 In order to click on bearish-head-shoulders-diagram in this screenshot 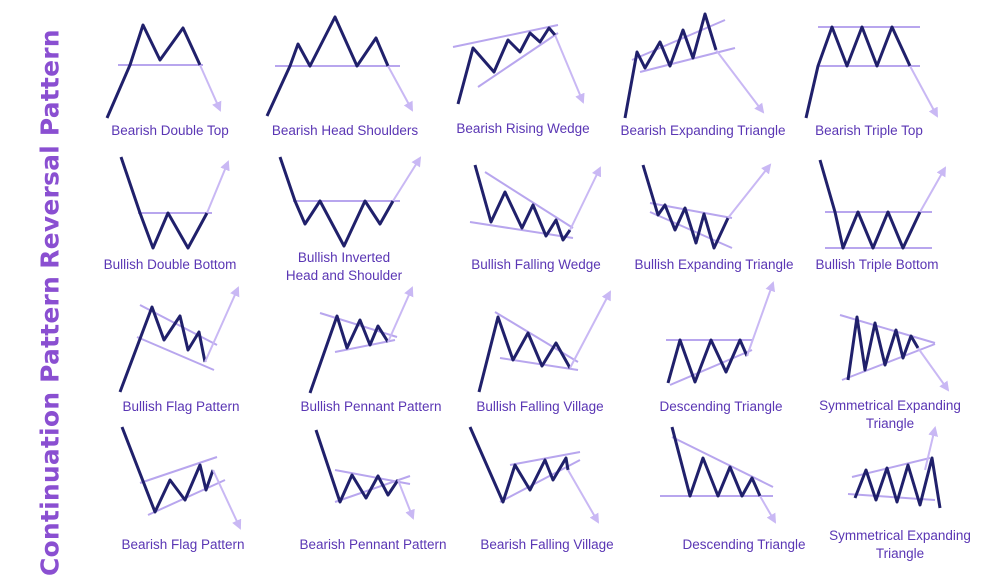, I will do `click(339, 66)`.